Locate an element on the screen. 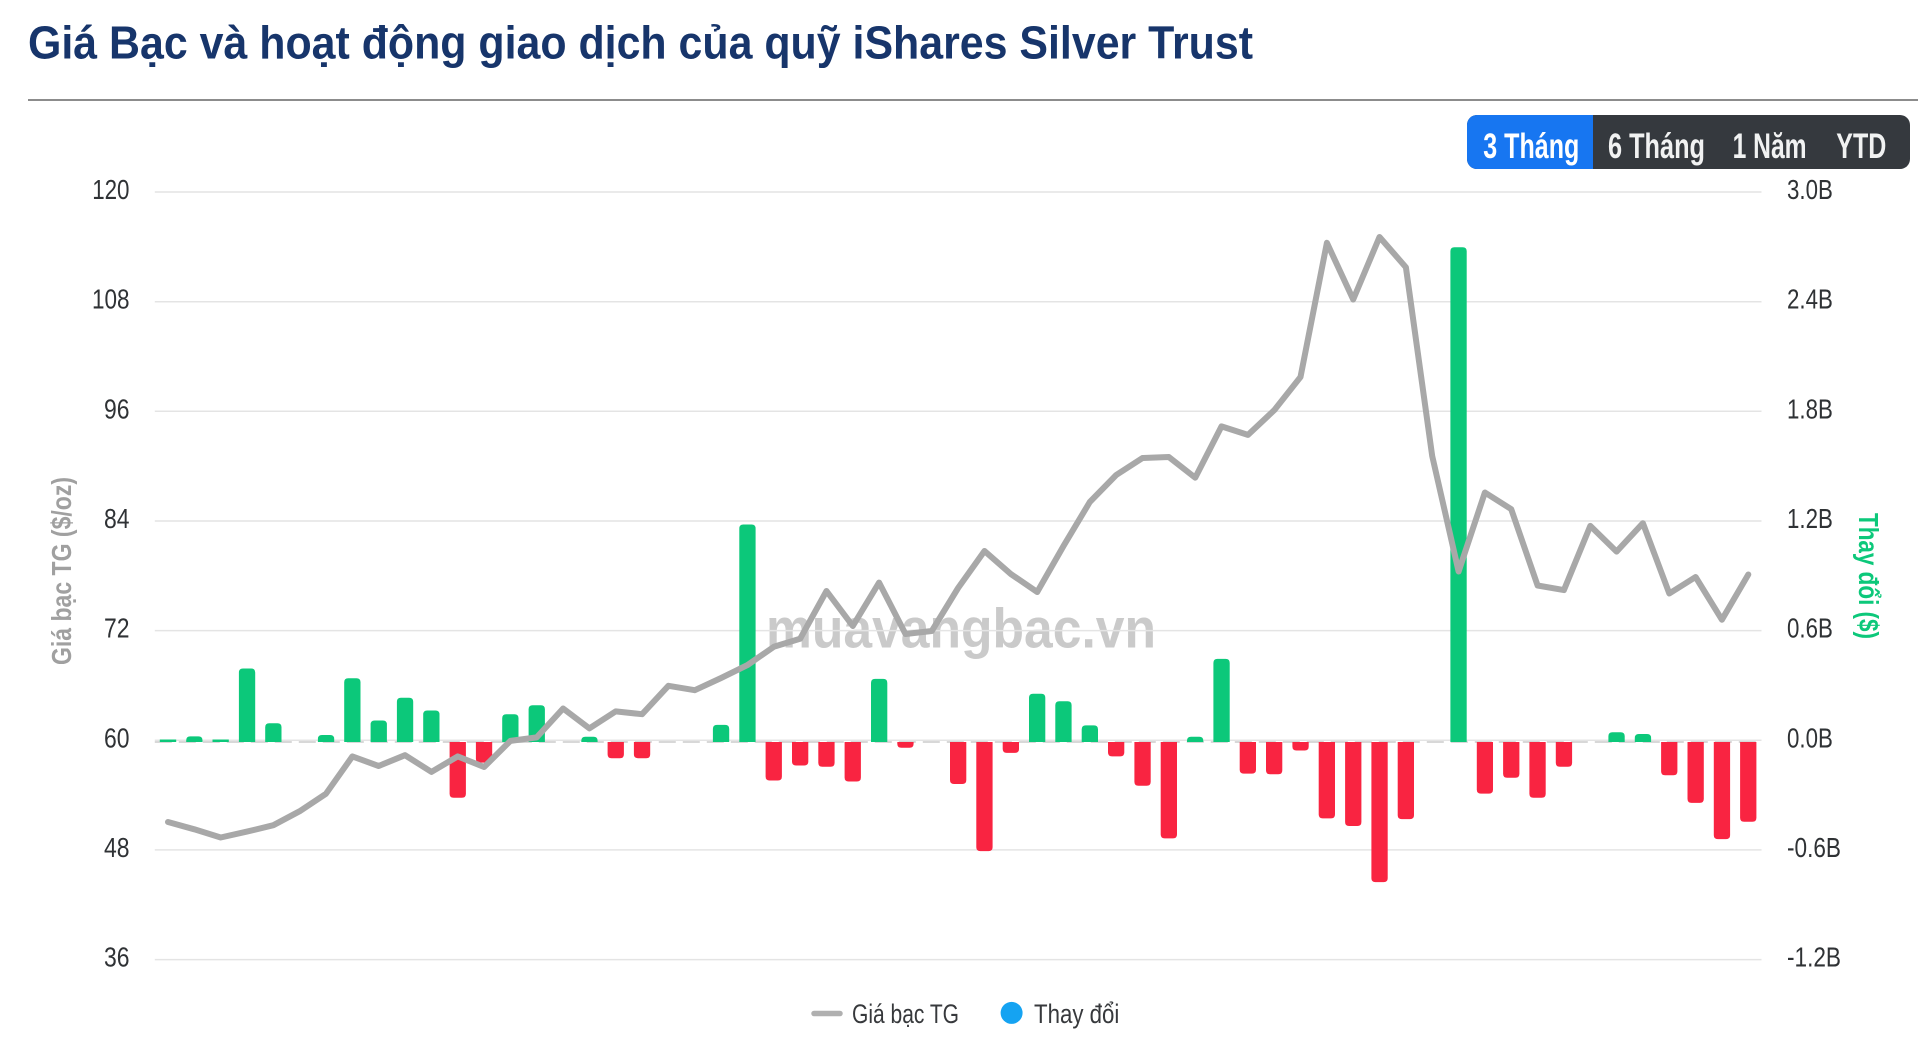 This screenshot has width=1920, height=1045. svg-text: 96 is located at coordinates (117, 408).